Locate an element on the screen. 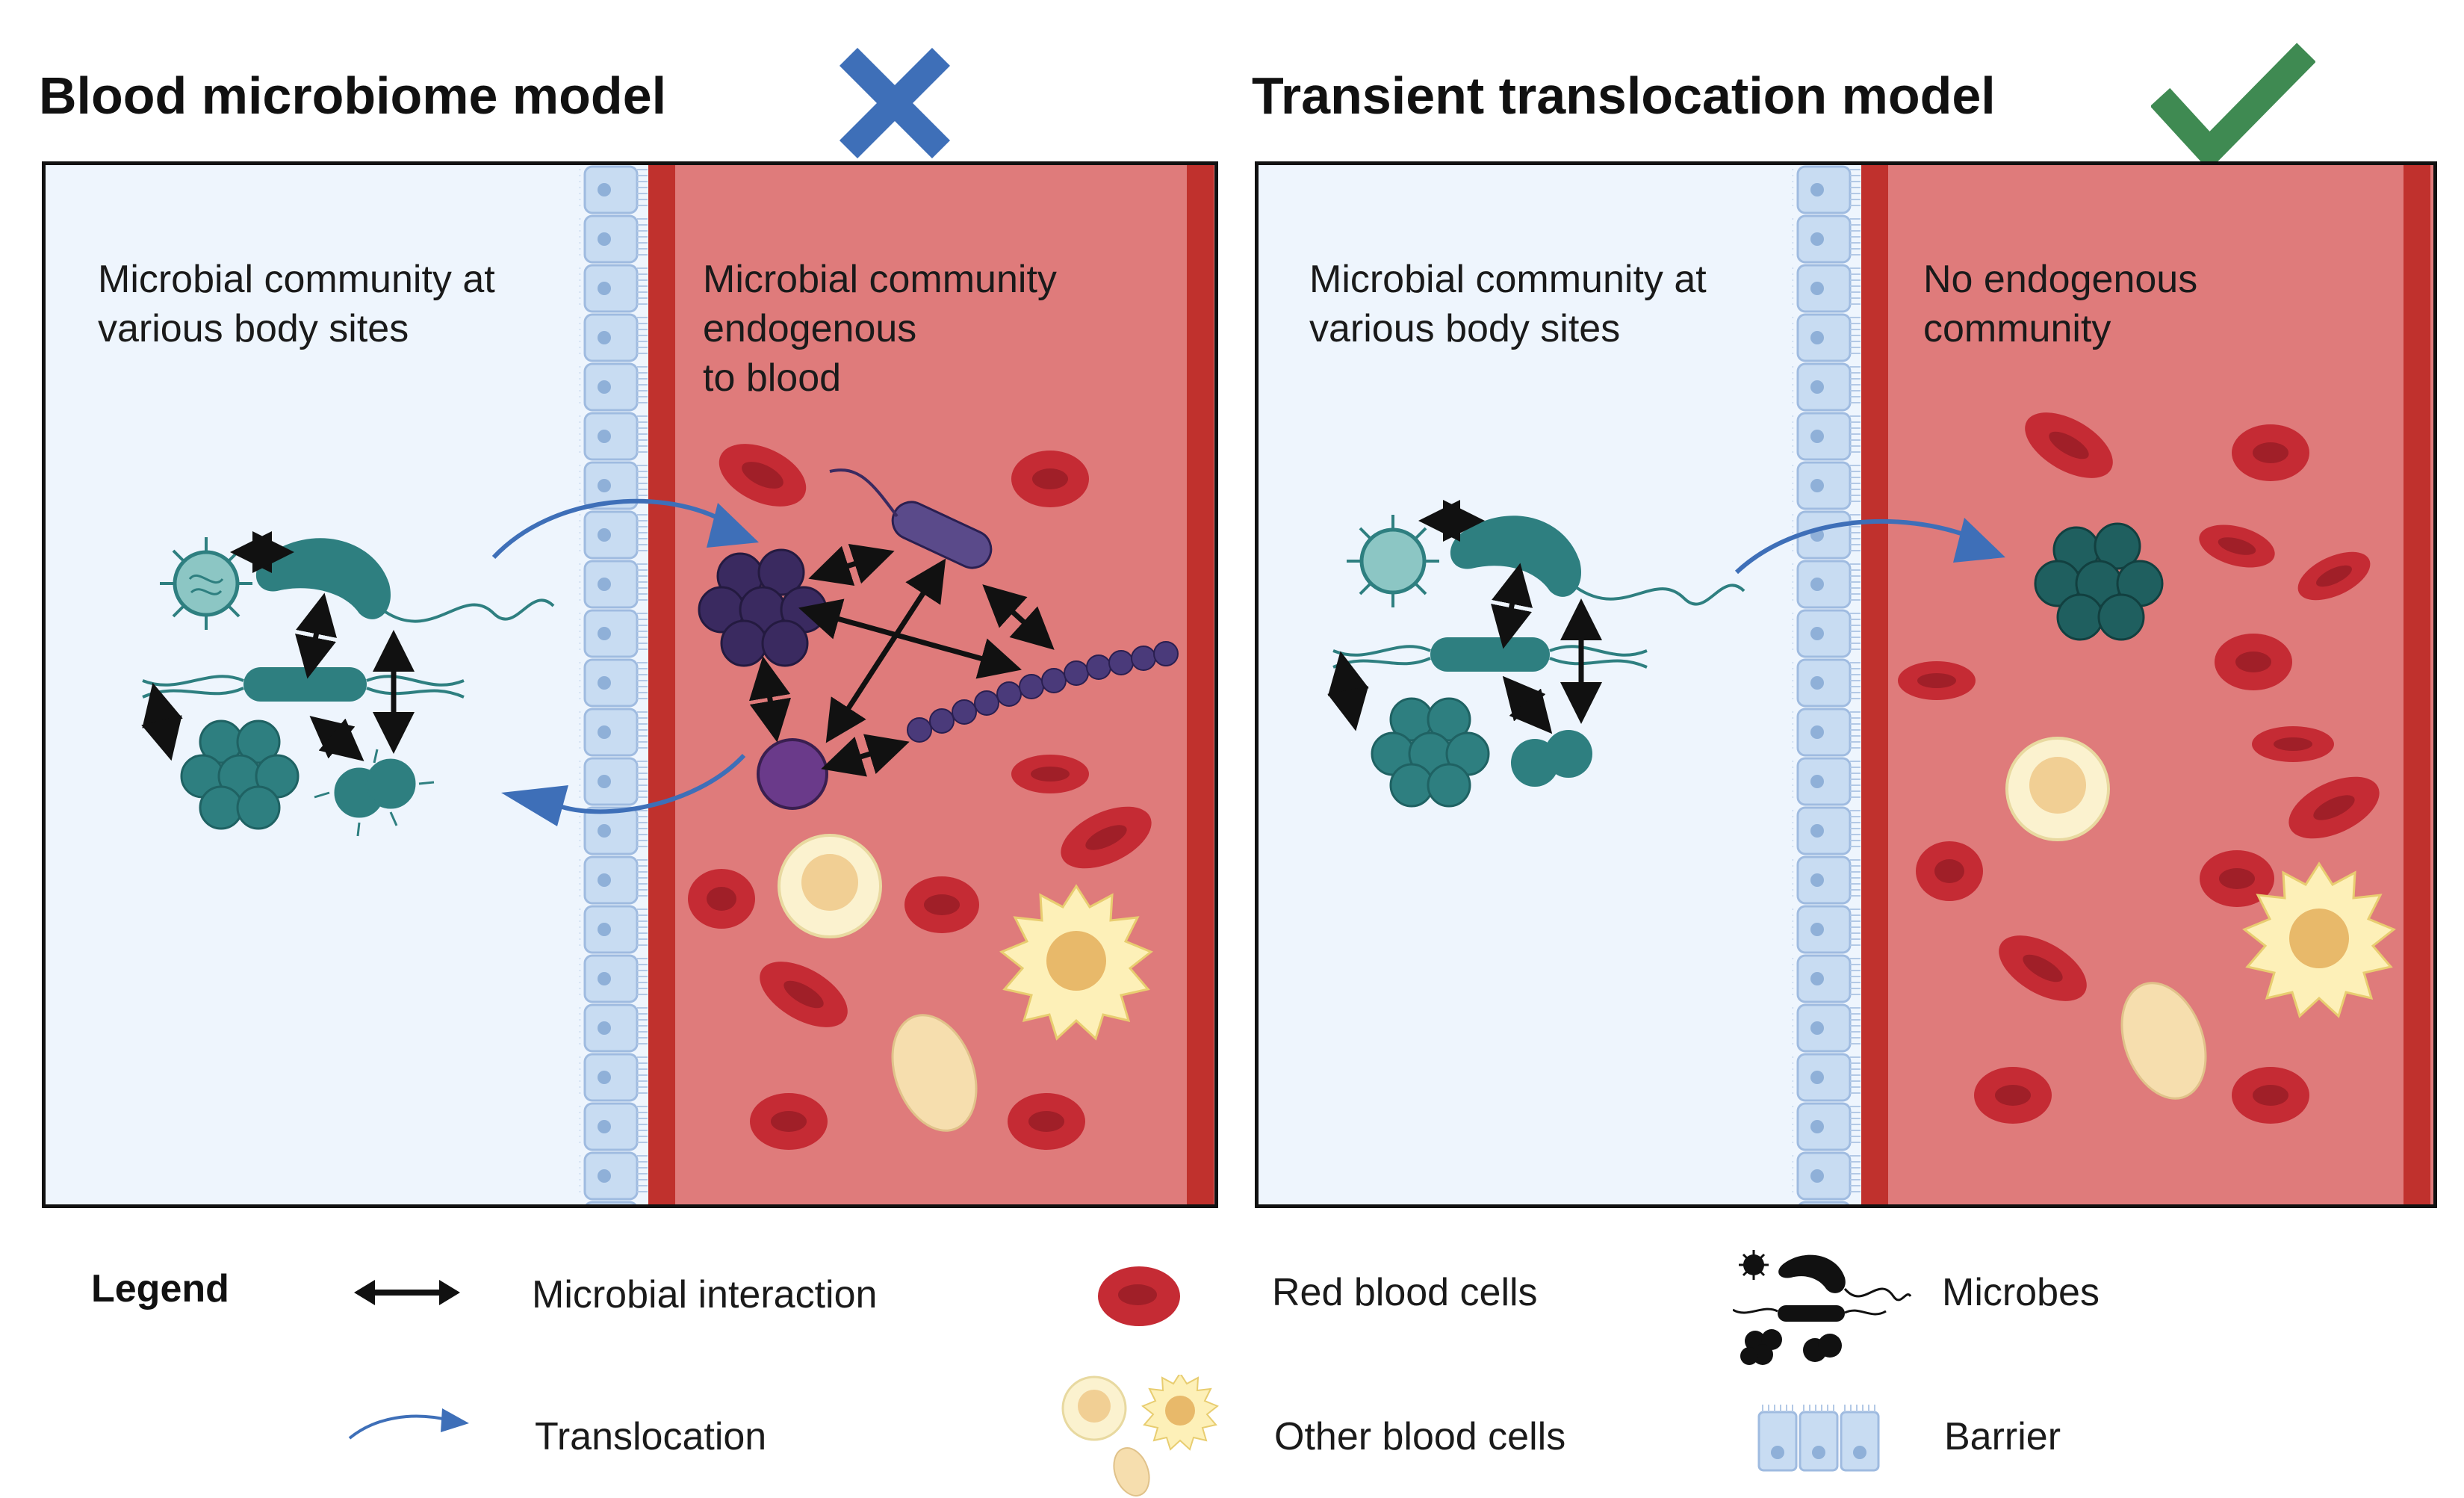  legend-label-red-blood-cells: Red blood cells is located at coordinates (1405, 1292).